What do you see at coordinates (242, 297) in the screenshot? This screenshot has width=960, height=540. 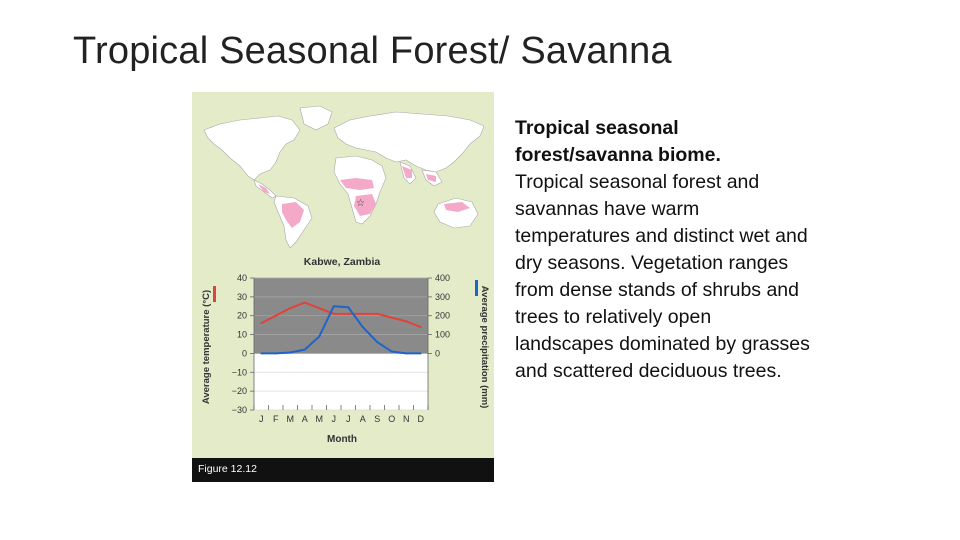 I see `y-left-tick-label: 30` at bounding box center [242, 297].